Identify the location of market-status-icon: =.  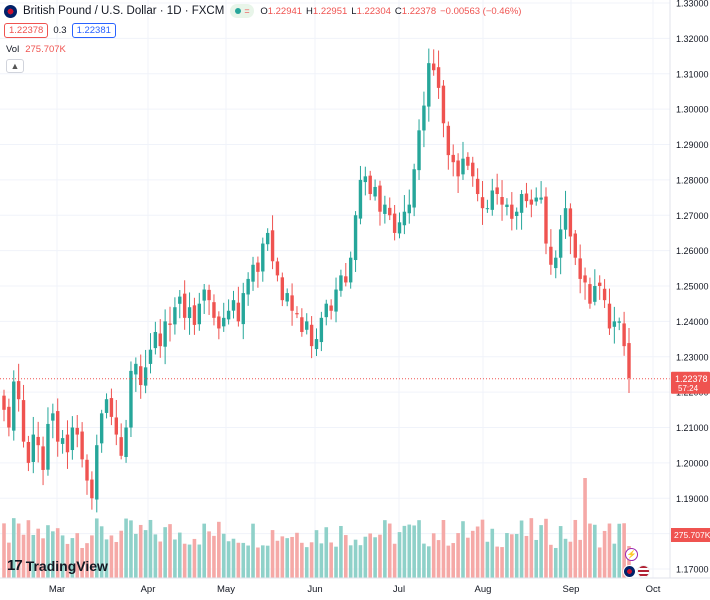
(242, 11).